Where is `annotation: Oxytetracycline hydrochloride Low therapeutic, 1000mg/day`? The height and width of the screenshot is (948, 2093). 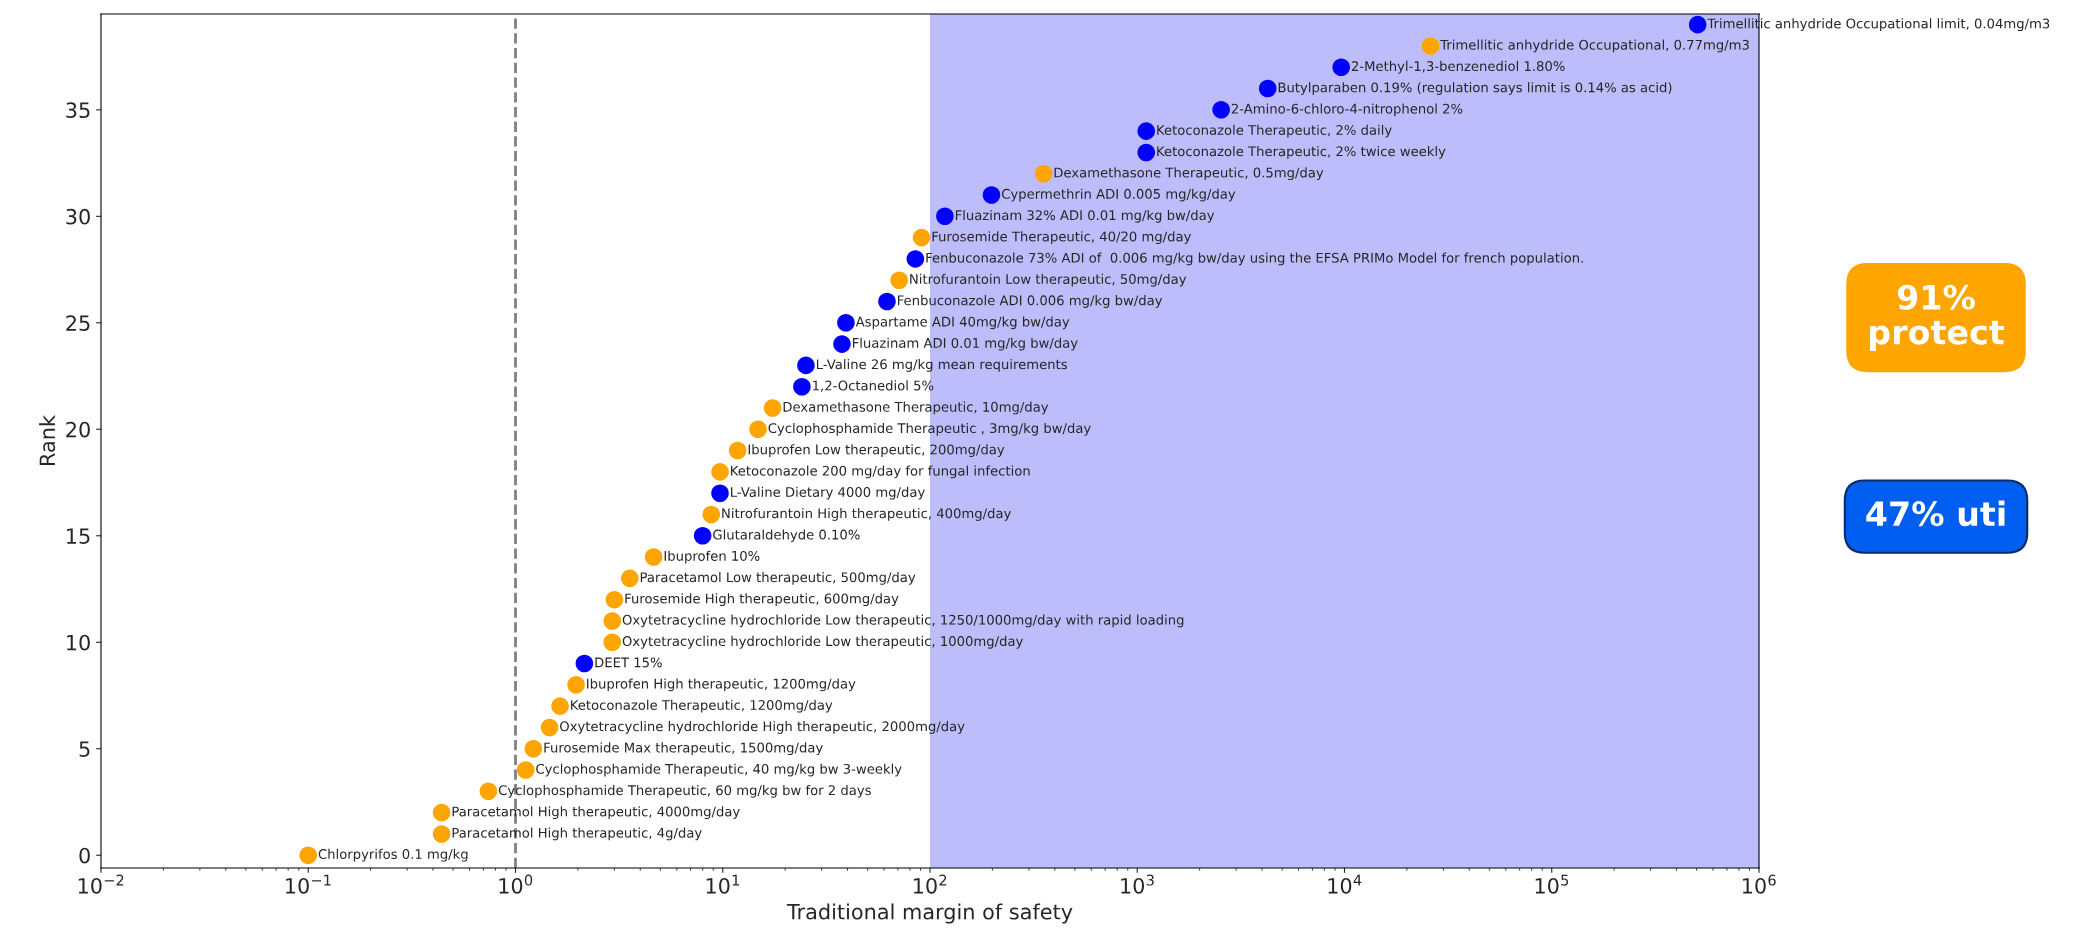 annotation: Oxytetracycline hydrochloride Low therapeutic, 1000mg/day is located at coordinates (822, 642).